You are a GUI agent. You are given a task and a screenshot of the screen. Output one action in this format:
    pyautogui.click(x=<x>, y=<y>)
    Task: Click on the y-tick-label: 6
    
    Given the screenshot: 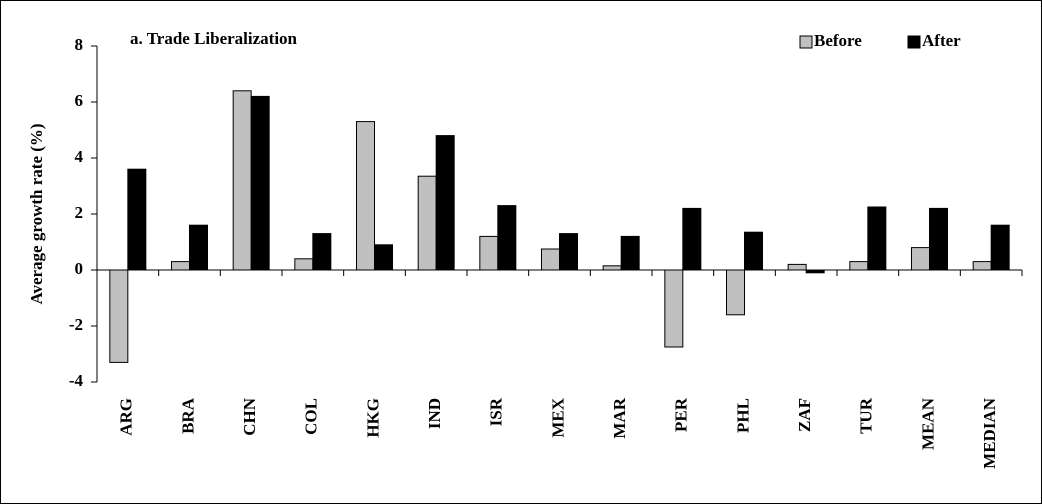 What is the action you would take?
    pyautogui.click(x=79, y=100)
    